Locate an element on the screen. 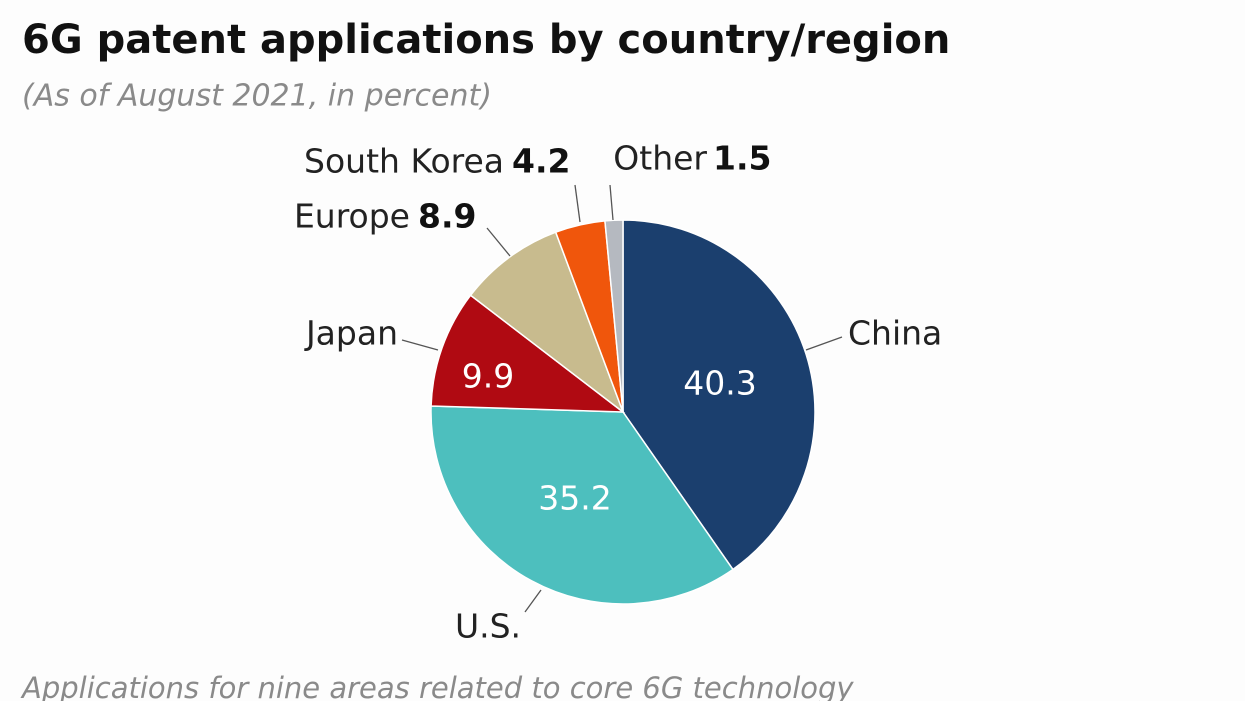 The image size is (1245, 701). slice-label: U.S. is located at coordinates (488, 626).